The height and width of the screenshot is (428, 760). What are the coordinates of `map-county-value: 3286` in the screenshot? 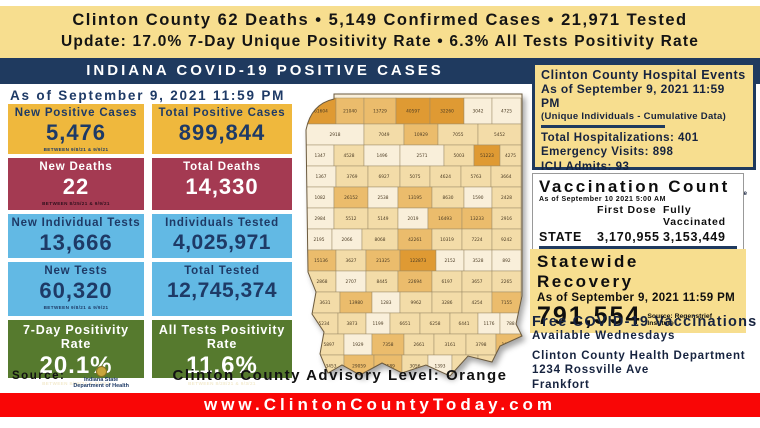 It's located at (447, 303).